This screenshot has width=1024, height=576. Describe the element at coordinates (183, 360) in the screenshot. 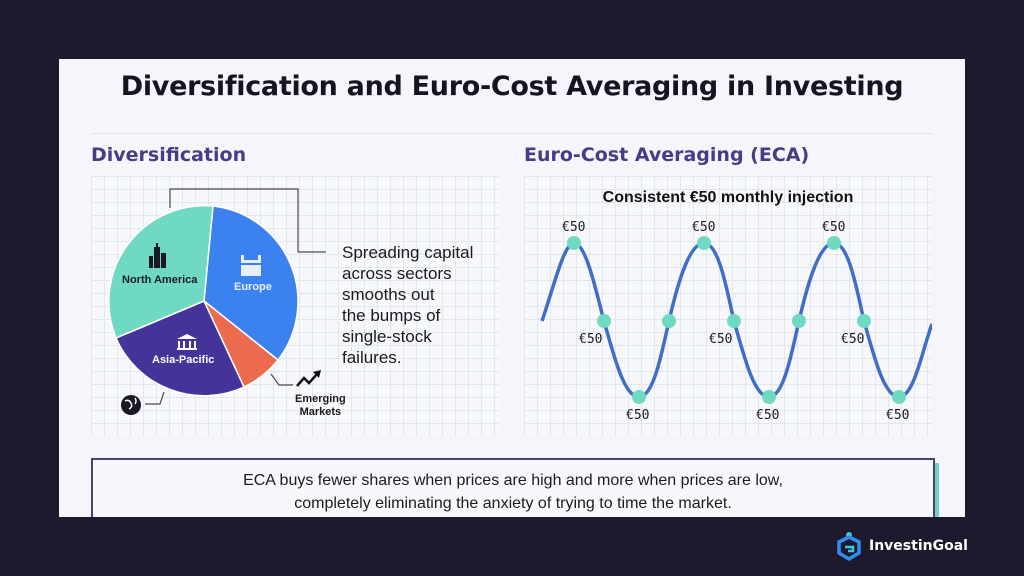

I see `label-asia-pacific: Asia-Pacific` at that location.